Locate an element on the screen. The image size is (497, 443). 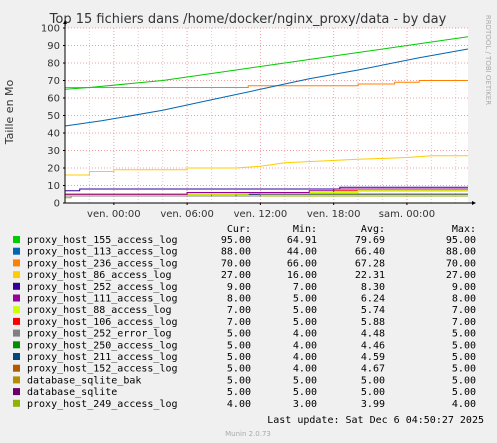
x-tick-label: sam. 00:00 is located at coordinates (407, 214).